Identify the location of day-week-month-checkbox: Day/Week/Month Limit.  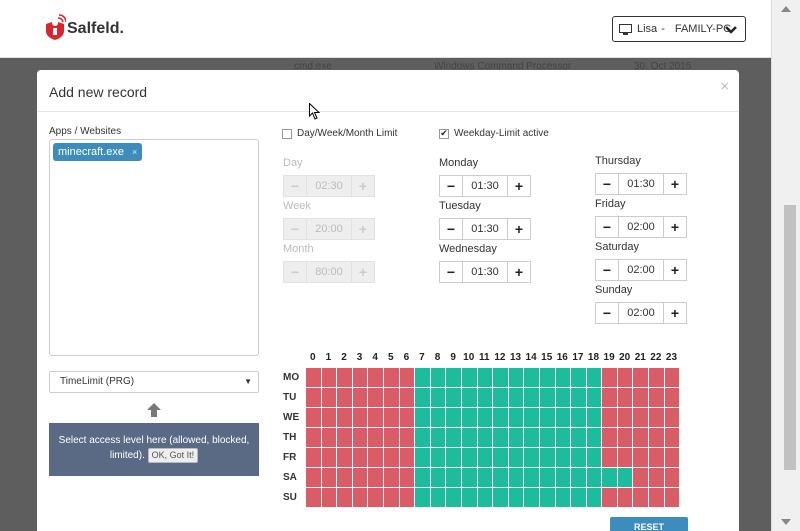
(339, 133).